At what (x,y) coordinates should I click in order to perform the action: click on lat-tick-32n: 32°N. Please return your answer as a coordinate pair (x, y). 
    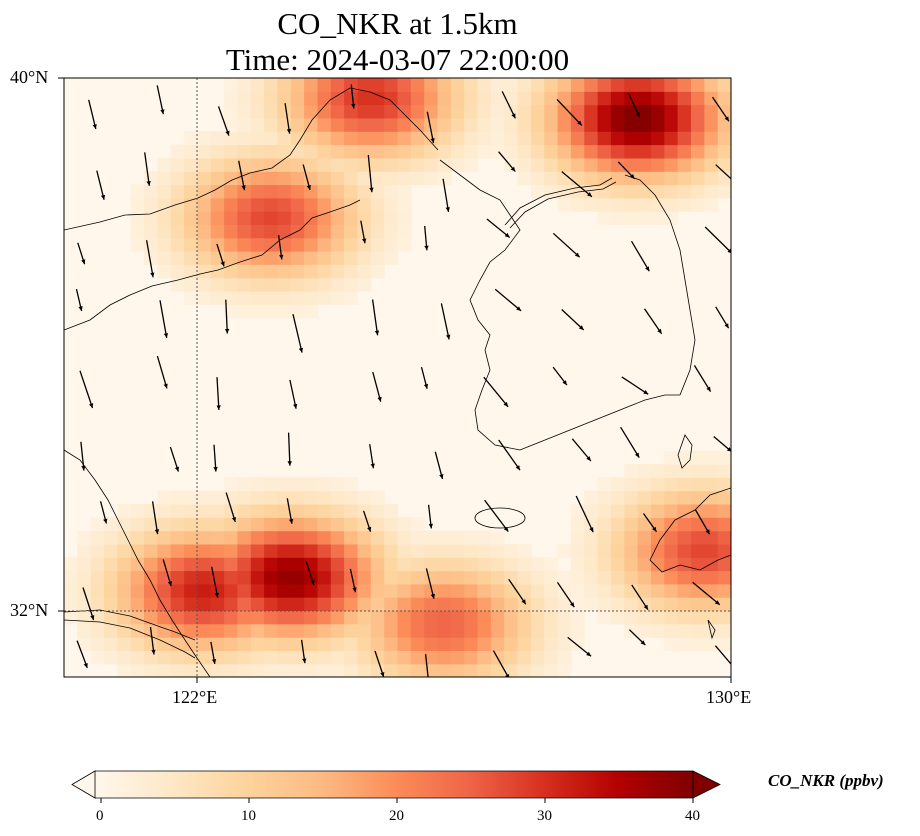
    Looking at the image, I should click on (29, 610).